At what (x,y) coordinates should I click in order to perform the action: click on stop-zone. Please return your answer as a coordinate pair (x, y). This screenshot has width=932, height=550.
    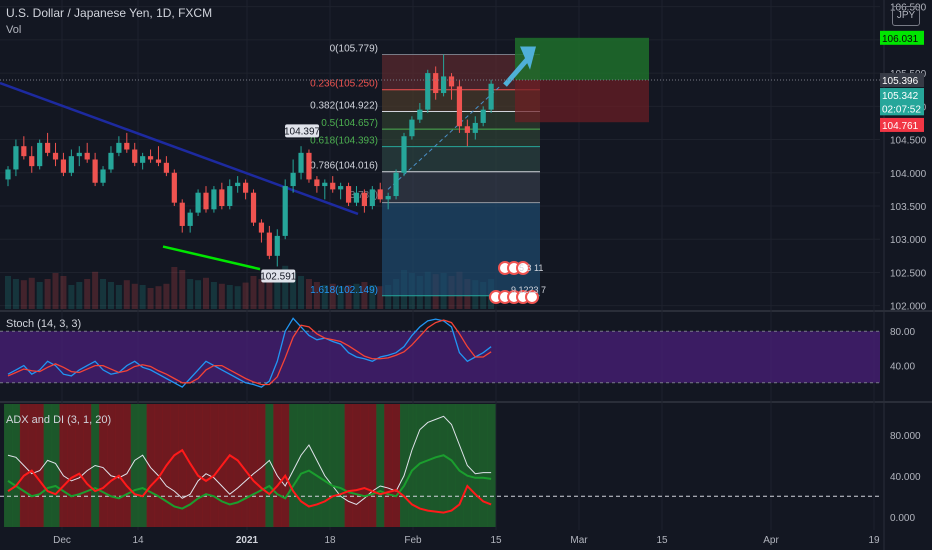
    Looking at the image, I should click on (582, 101).